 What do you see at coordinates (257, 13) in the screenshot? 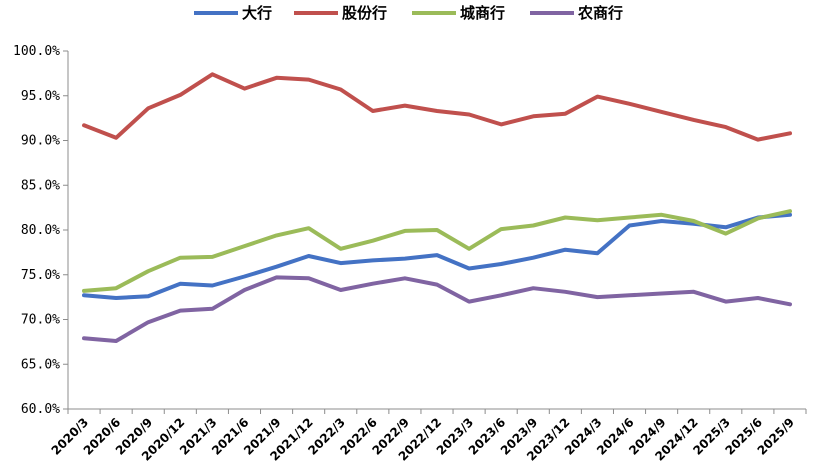
I see `legend-label: 大行` at bounding box center [257, 13].